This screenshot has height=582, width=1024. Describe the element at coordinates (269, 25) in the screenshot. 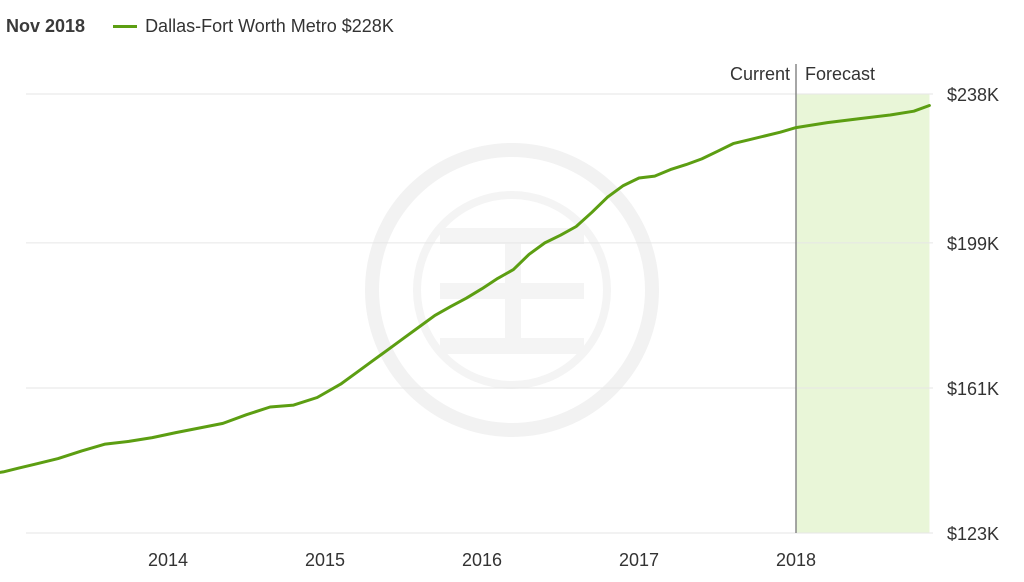

I see `legend-series-label: Dallas-Fort Worth Metro $228K` at that location.